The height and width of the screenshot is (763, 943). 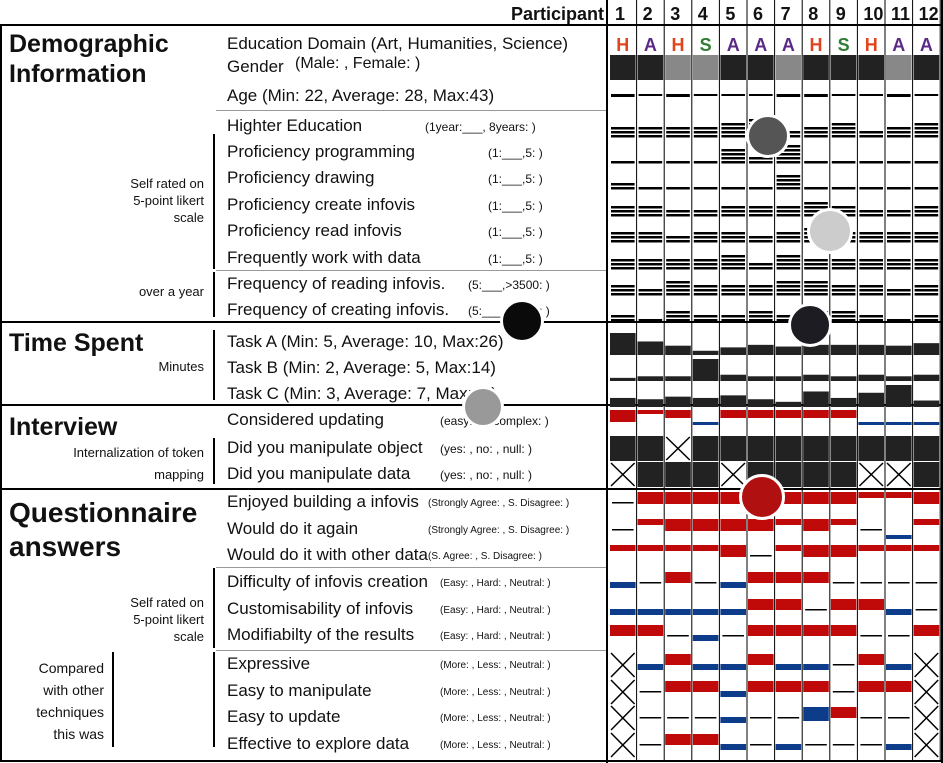 What do you see at coordinates (480, 127) in the screenshot?
I see `row-legend: (1year:___, 8years: )` at bounding box center [480, 127].